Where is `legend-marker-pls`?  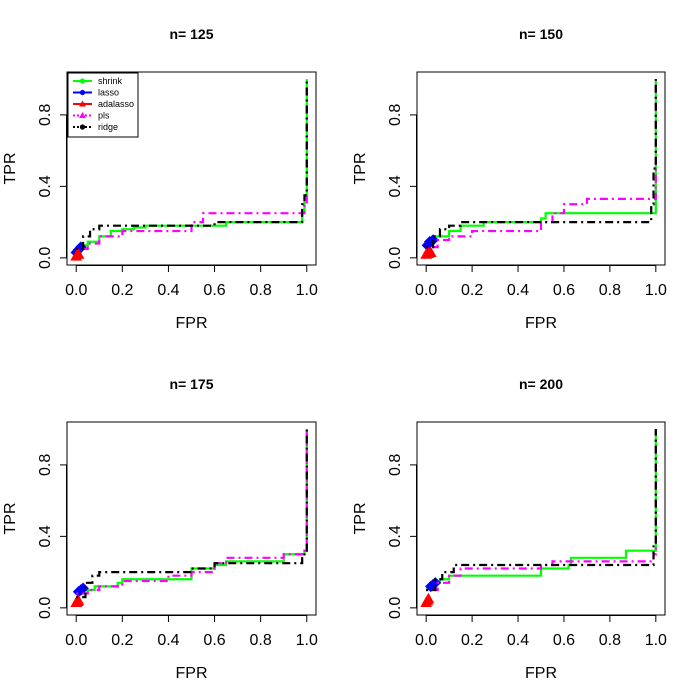 legend-marker-pls is located at coordinates (82, 115).